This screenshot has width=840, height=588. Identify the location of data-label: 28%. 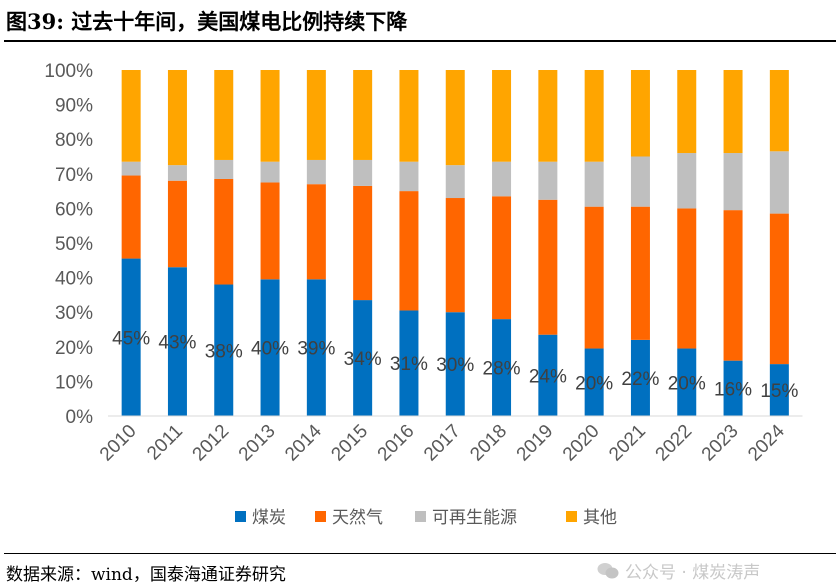
(502, 369).